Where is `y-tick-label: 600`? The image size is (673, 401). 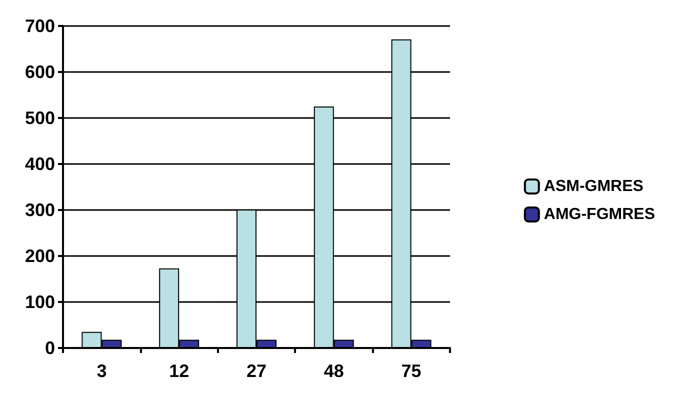
y-tick-label: 600 is located at coordinates (39, 72).